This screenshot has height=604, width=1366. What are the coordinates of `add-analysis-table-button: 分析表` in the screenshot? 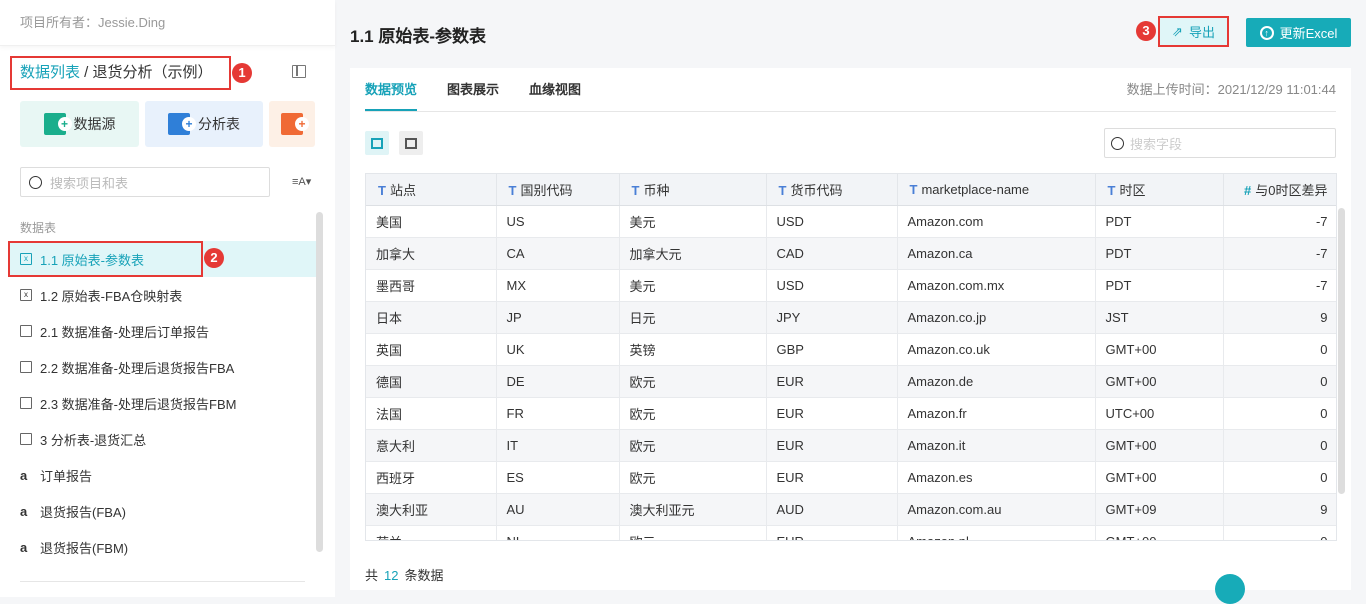 It's located at (204, 124).